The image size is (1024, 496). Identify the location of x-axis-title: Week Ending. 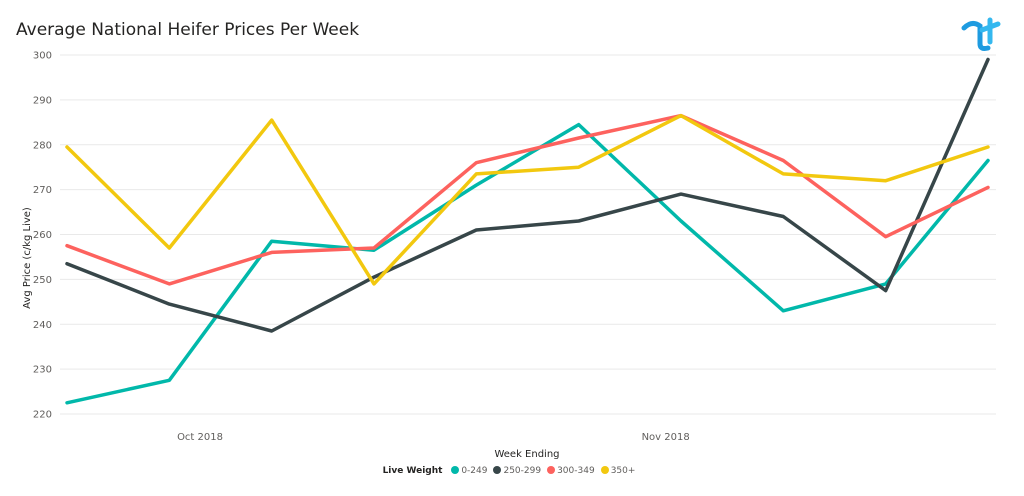
(526, 454).